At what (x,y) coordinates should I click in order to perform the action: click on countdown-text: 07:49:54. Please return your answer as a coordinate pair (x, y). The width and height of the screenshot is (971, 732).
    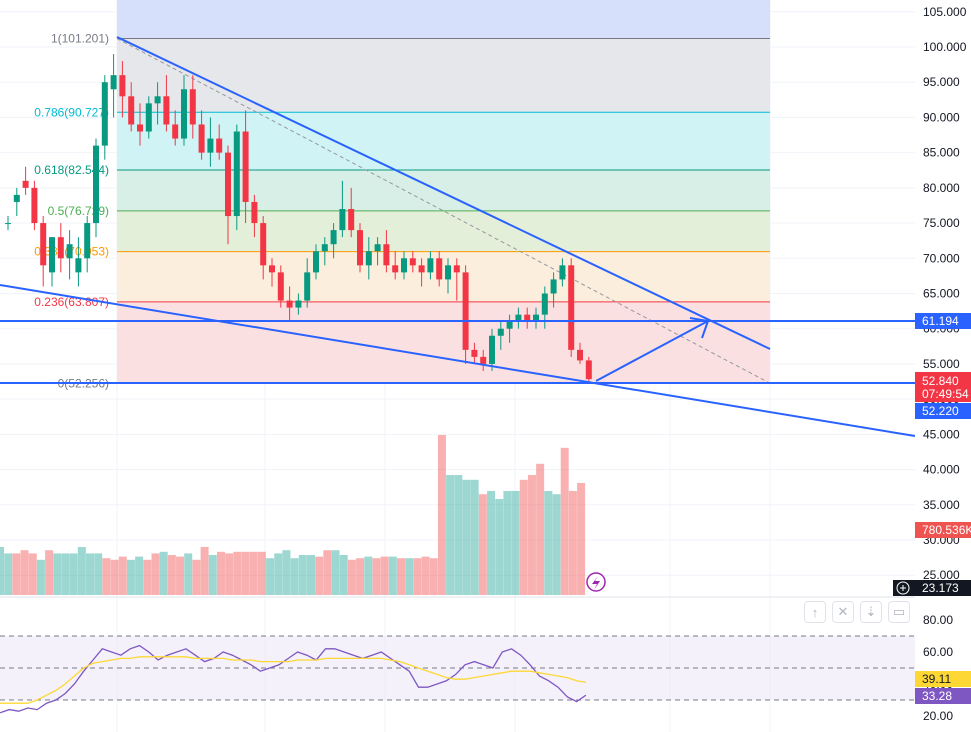
    Looking at the image, I should click on (945, 394).